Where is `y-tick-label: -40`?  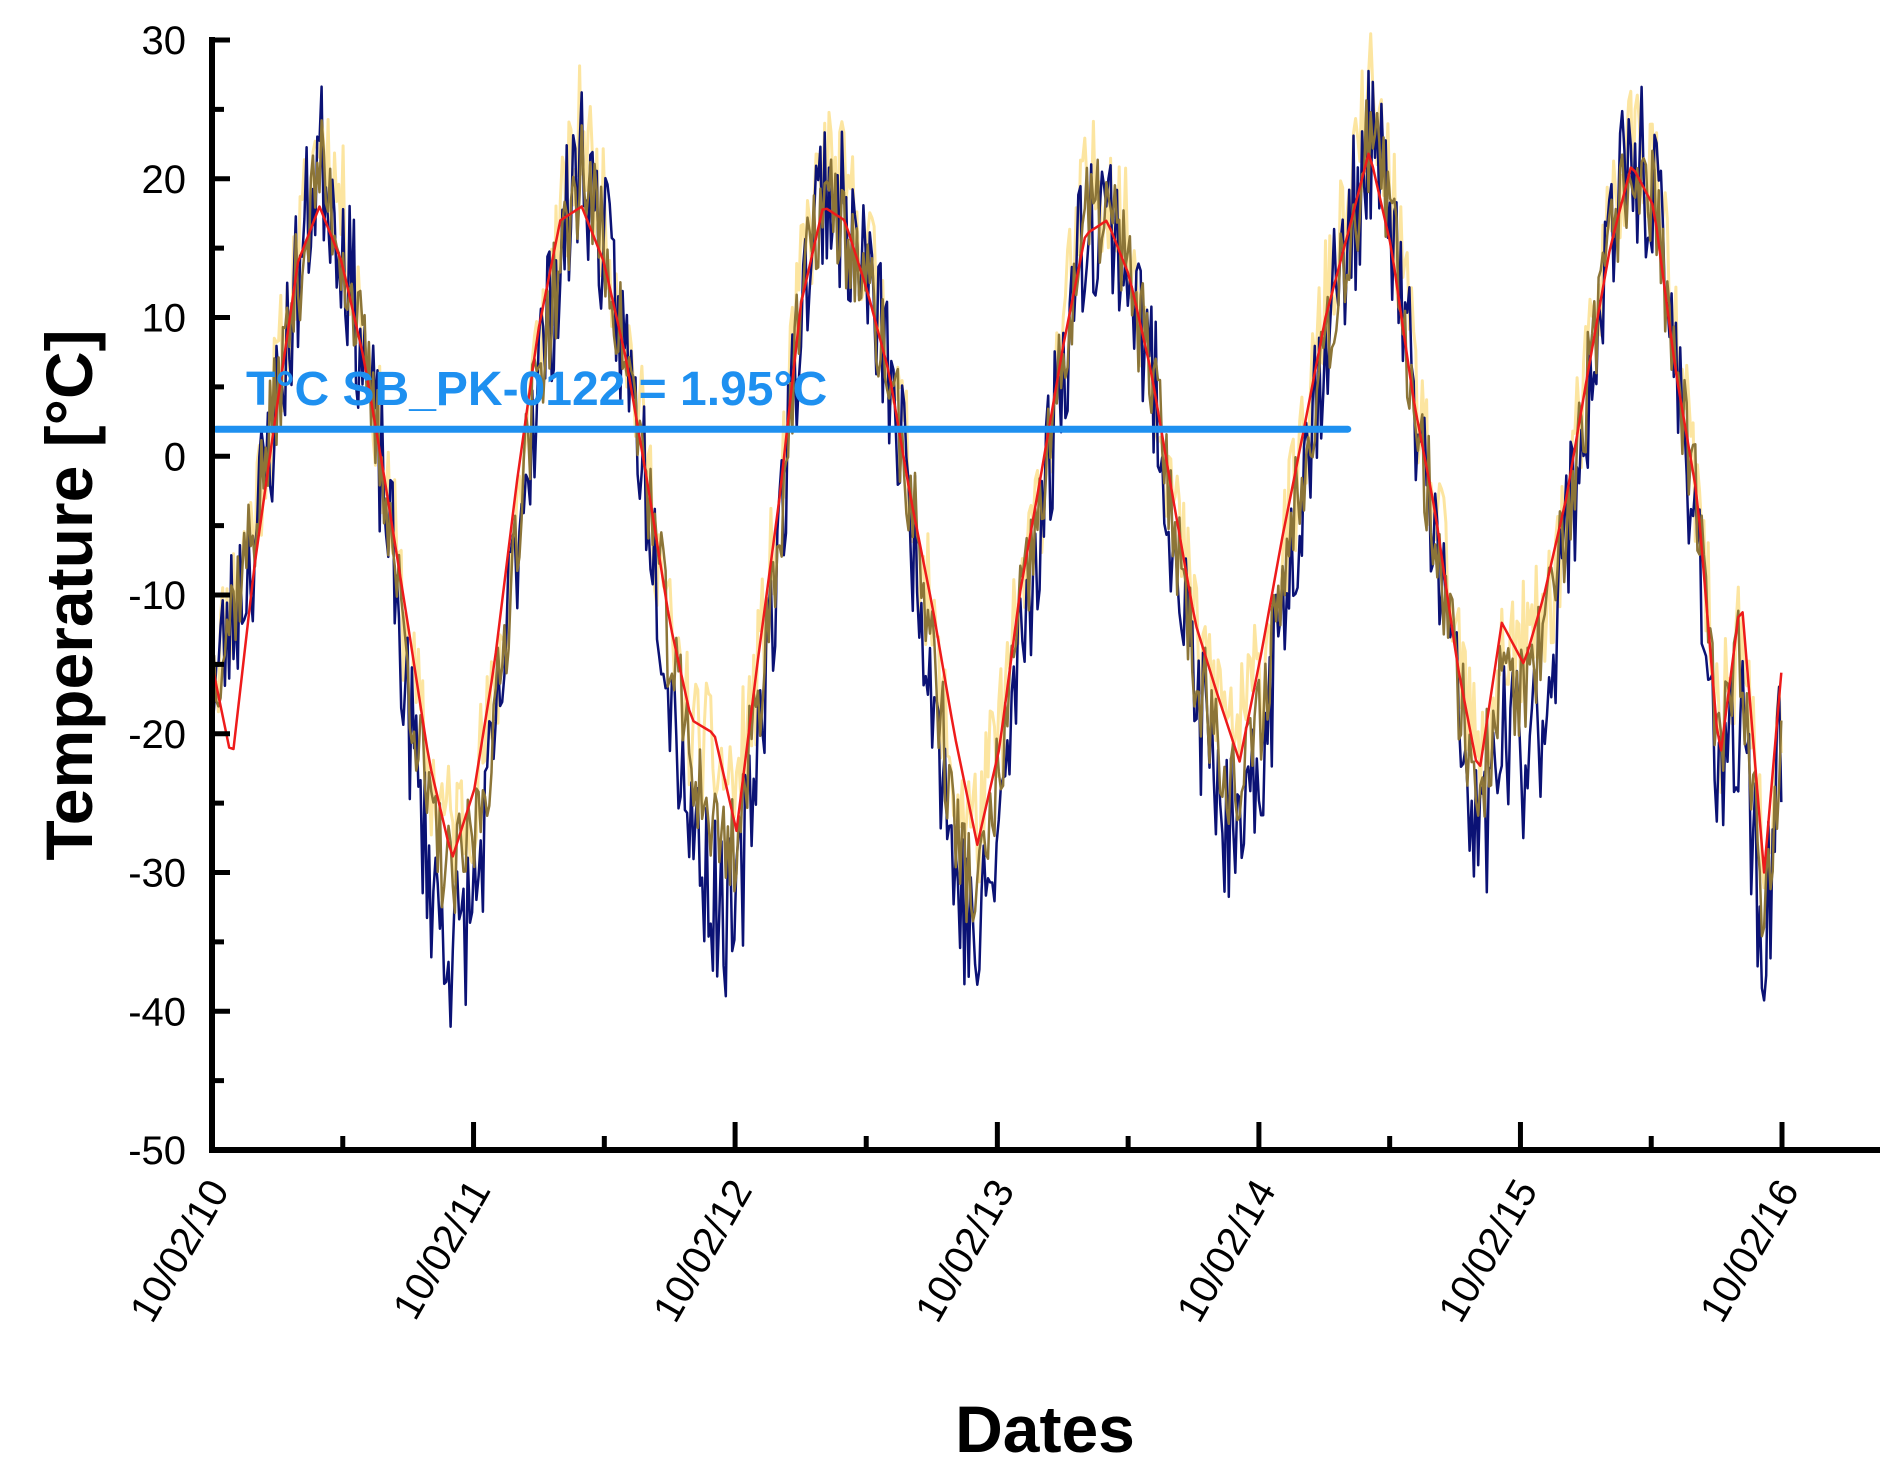 y-tick-label: -40 is located at coordinates (157, 1012).